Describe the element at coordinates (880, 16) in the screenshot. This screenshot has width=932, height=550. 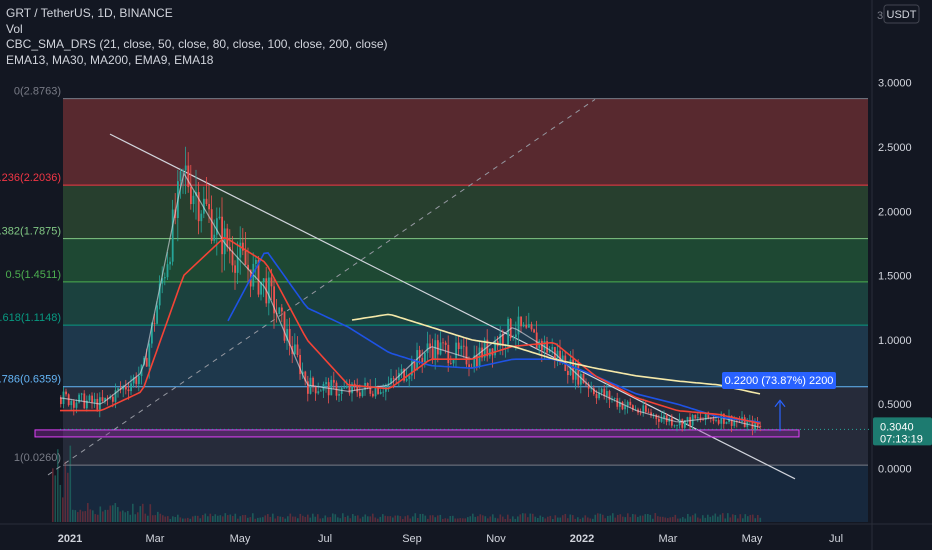
I see `currency-prefix: 3` at that location.